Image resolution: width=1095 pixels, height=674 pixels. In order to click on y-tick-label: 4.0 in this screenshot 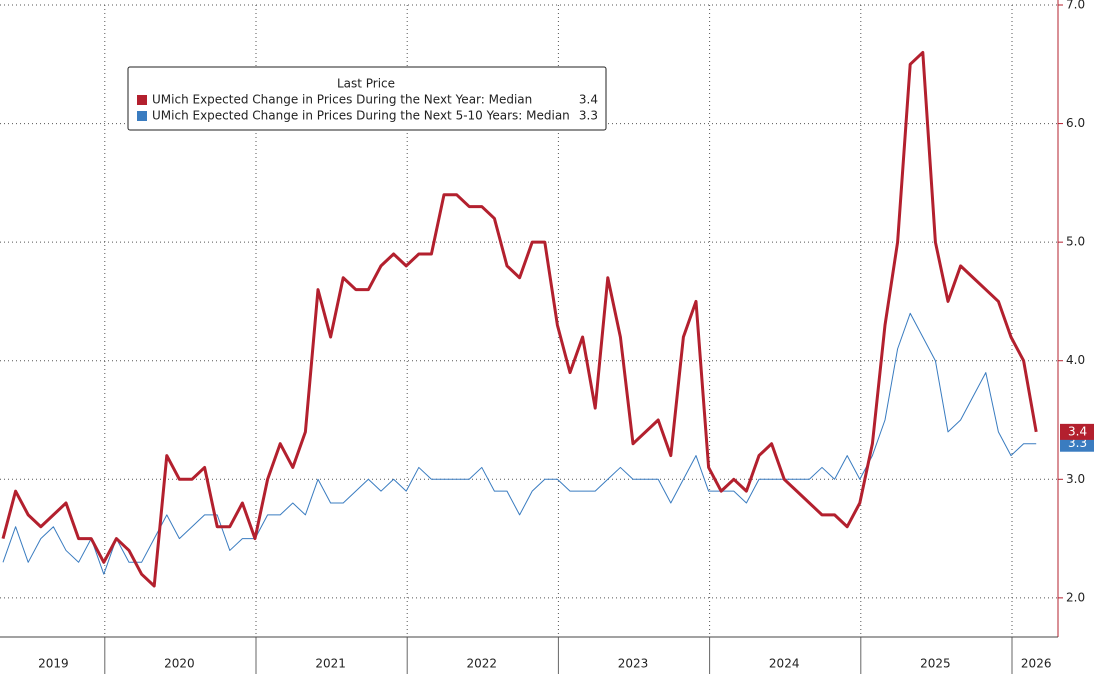, I will do `click(1075, 360)`.